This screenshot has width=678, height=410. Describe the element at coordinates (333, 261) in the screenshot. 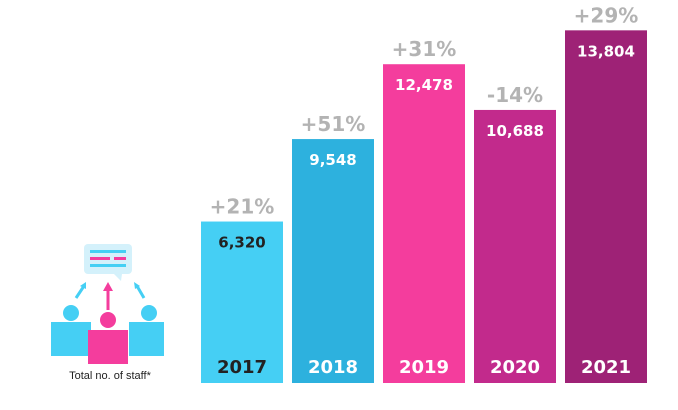

I see `bar-2018` at that location.